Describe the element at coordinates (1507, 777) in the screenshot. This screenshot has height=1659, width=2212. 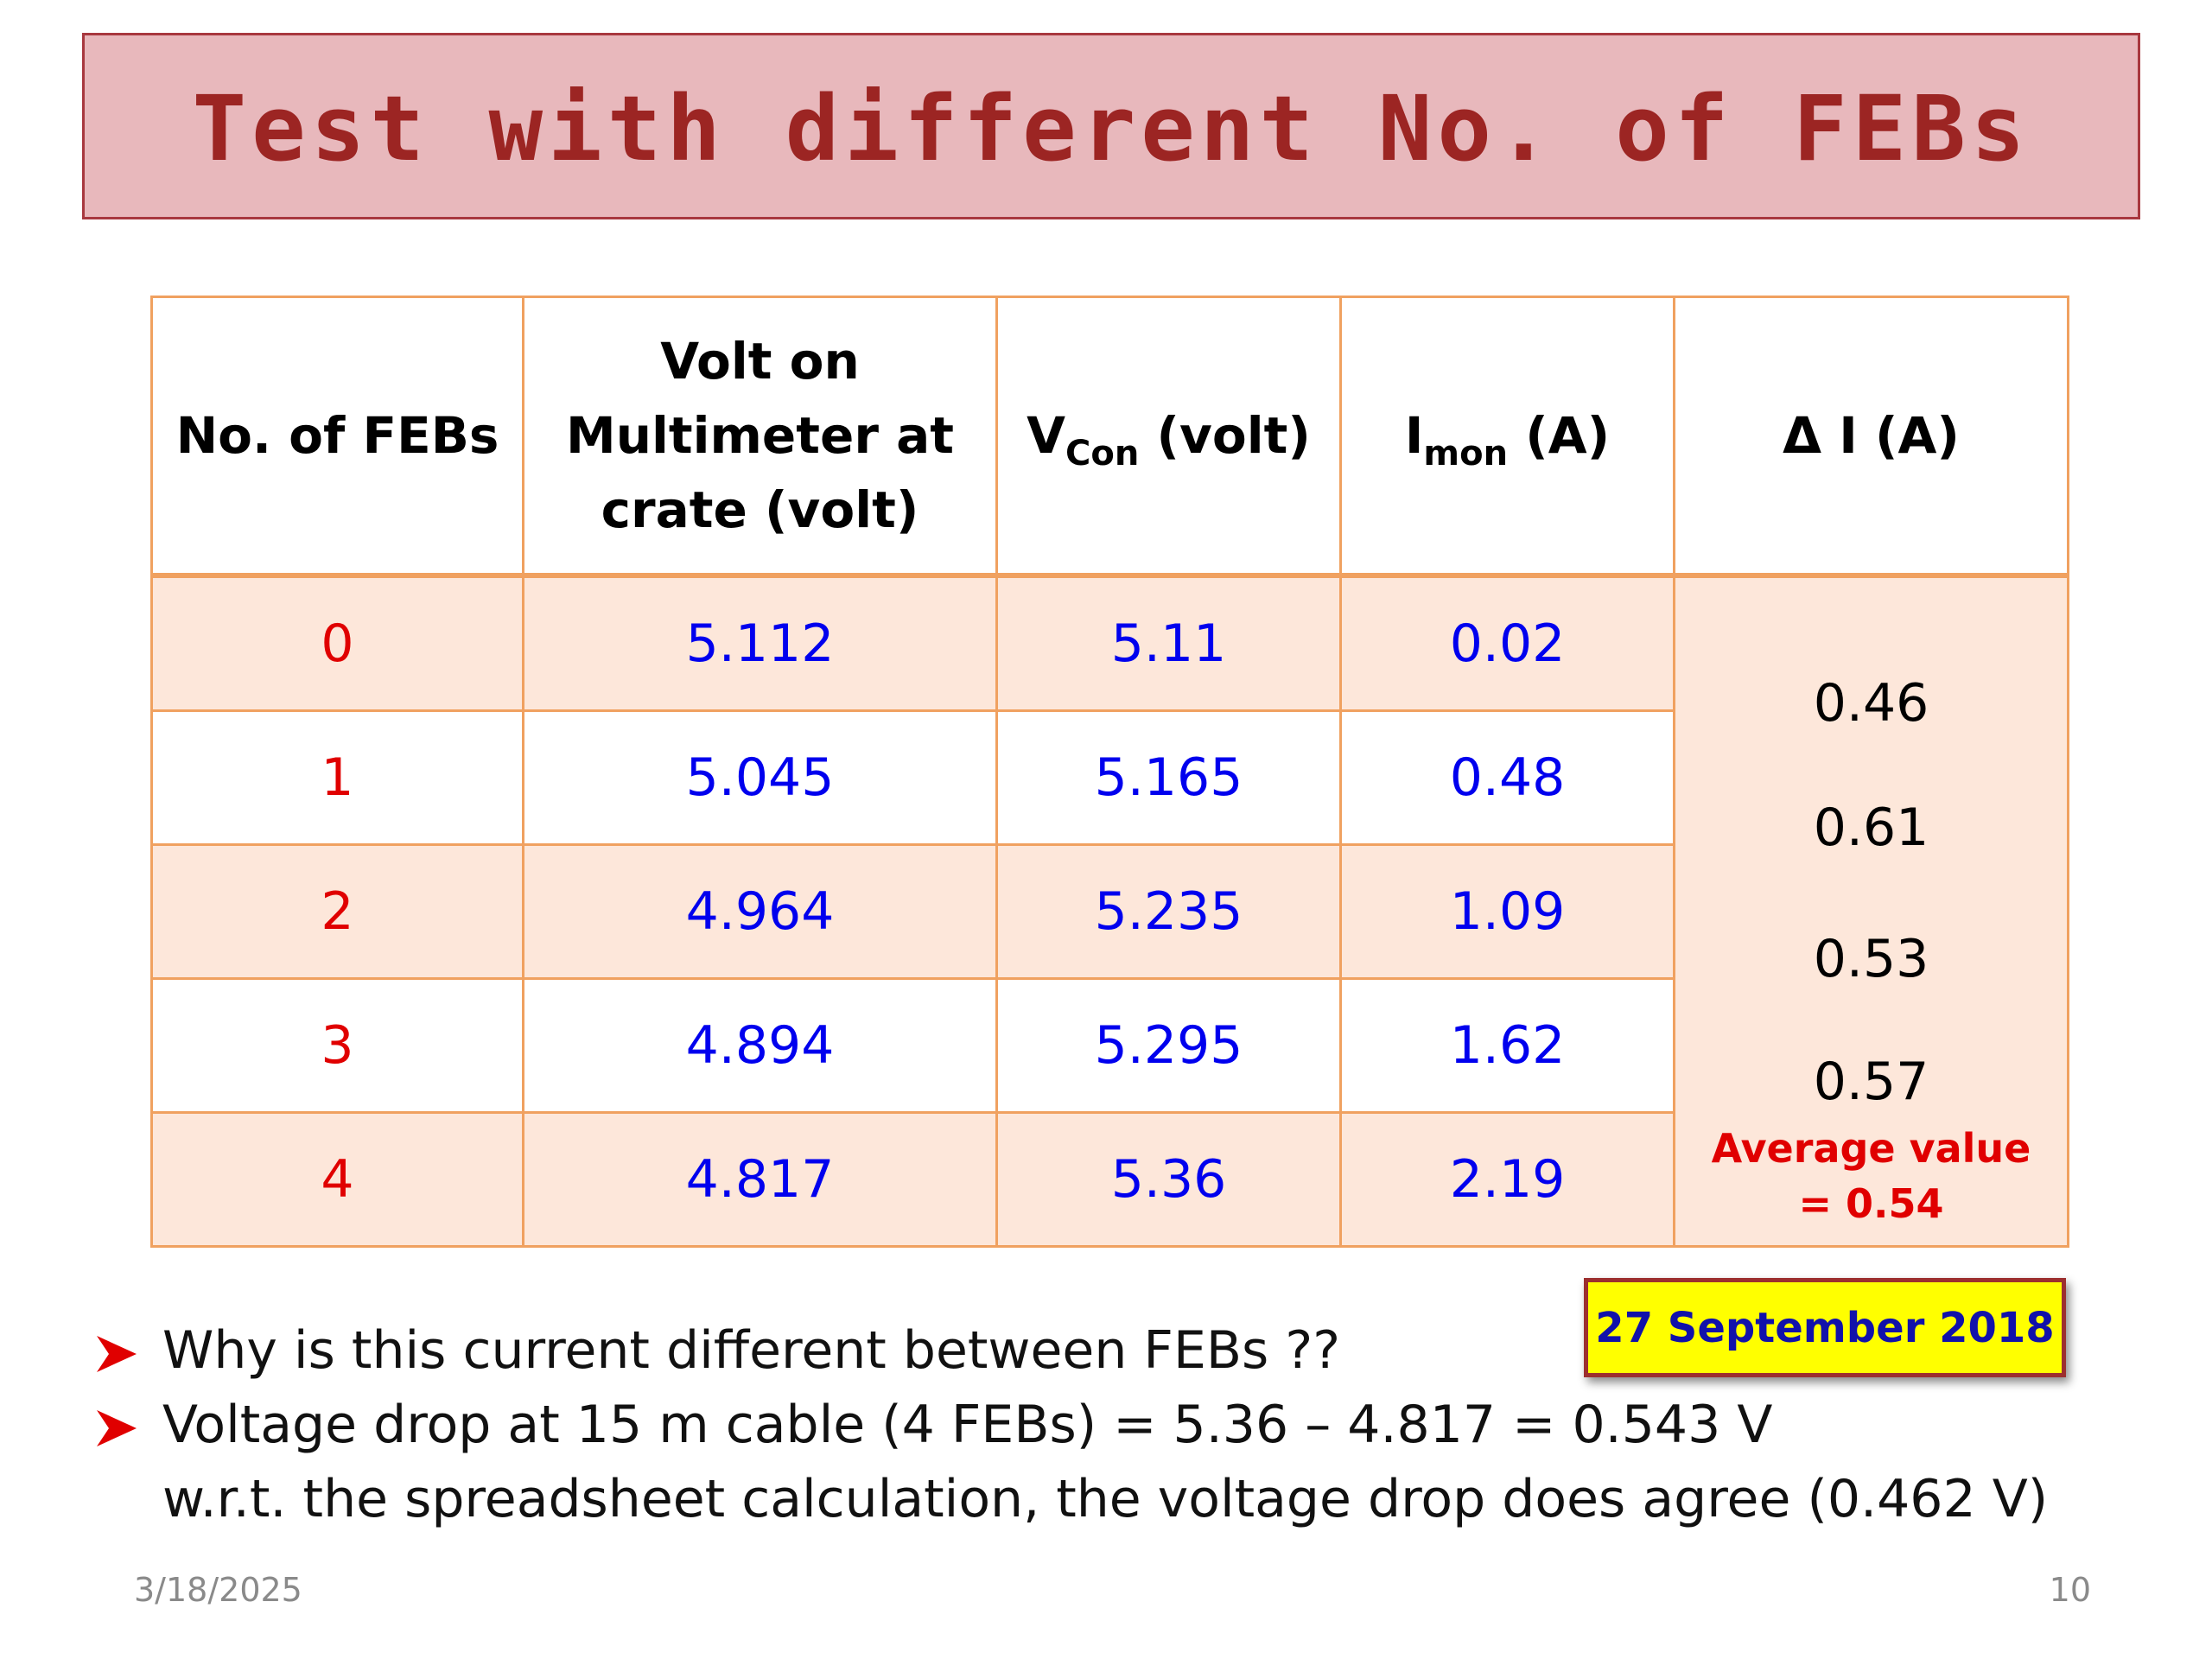
I see `cell-imon: 0.48` at that location.